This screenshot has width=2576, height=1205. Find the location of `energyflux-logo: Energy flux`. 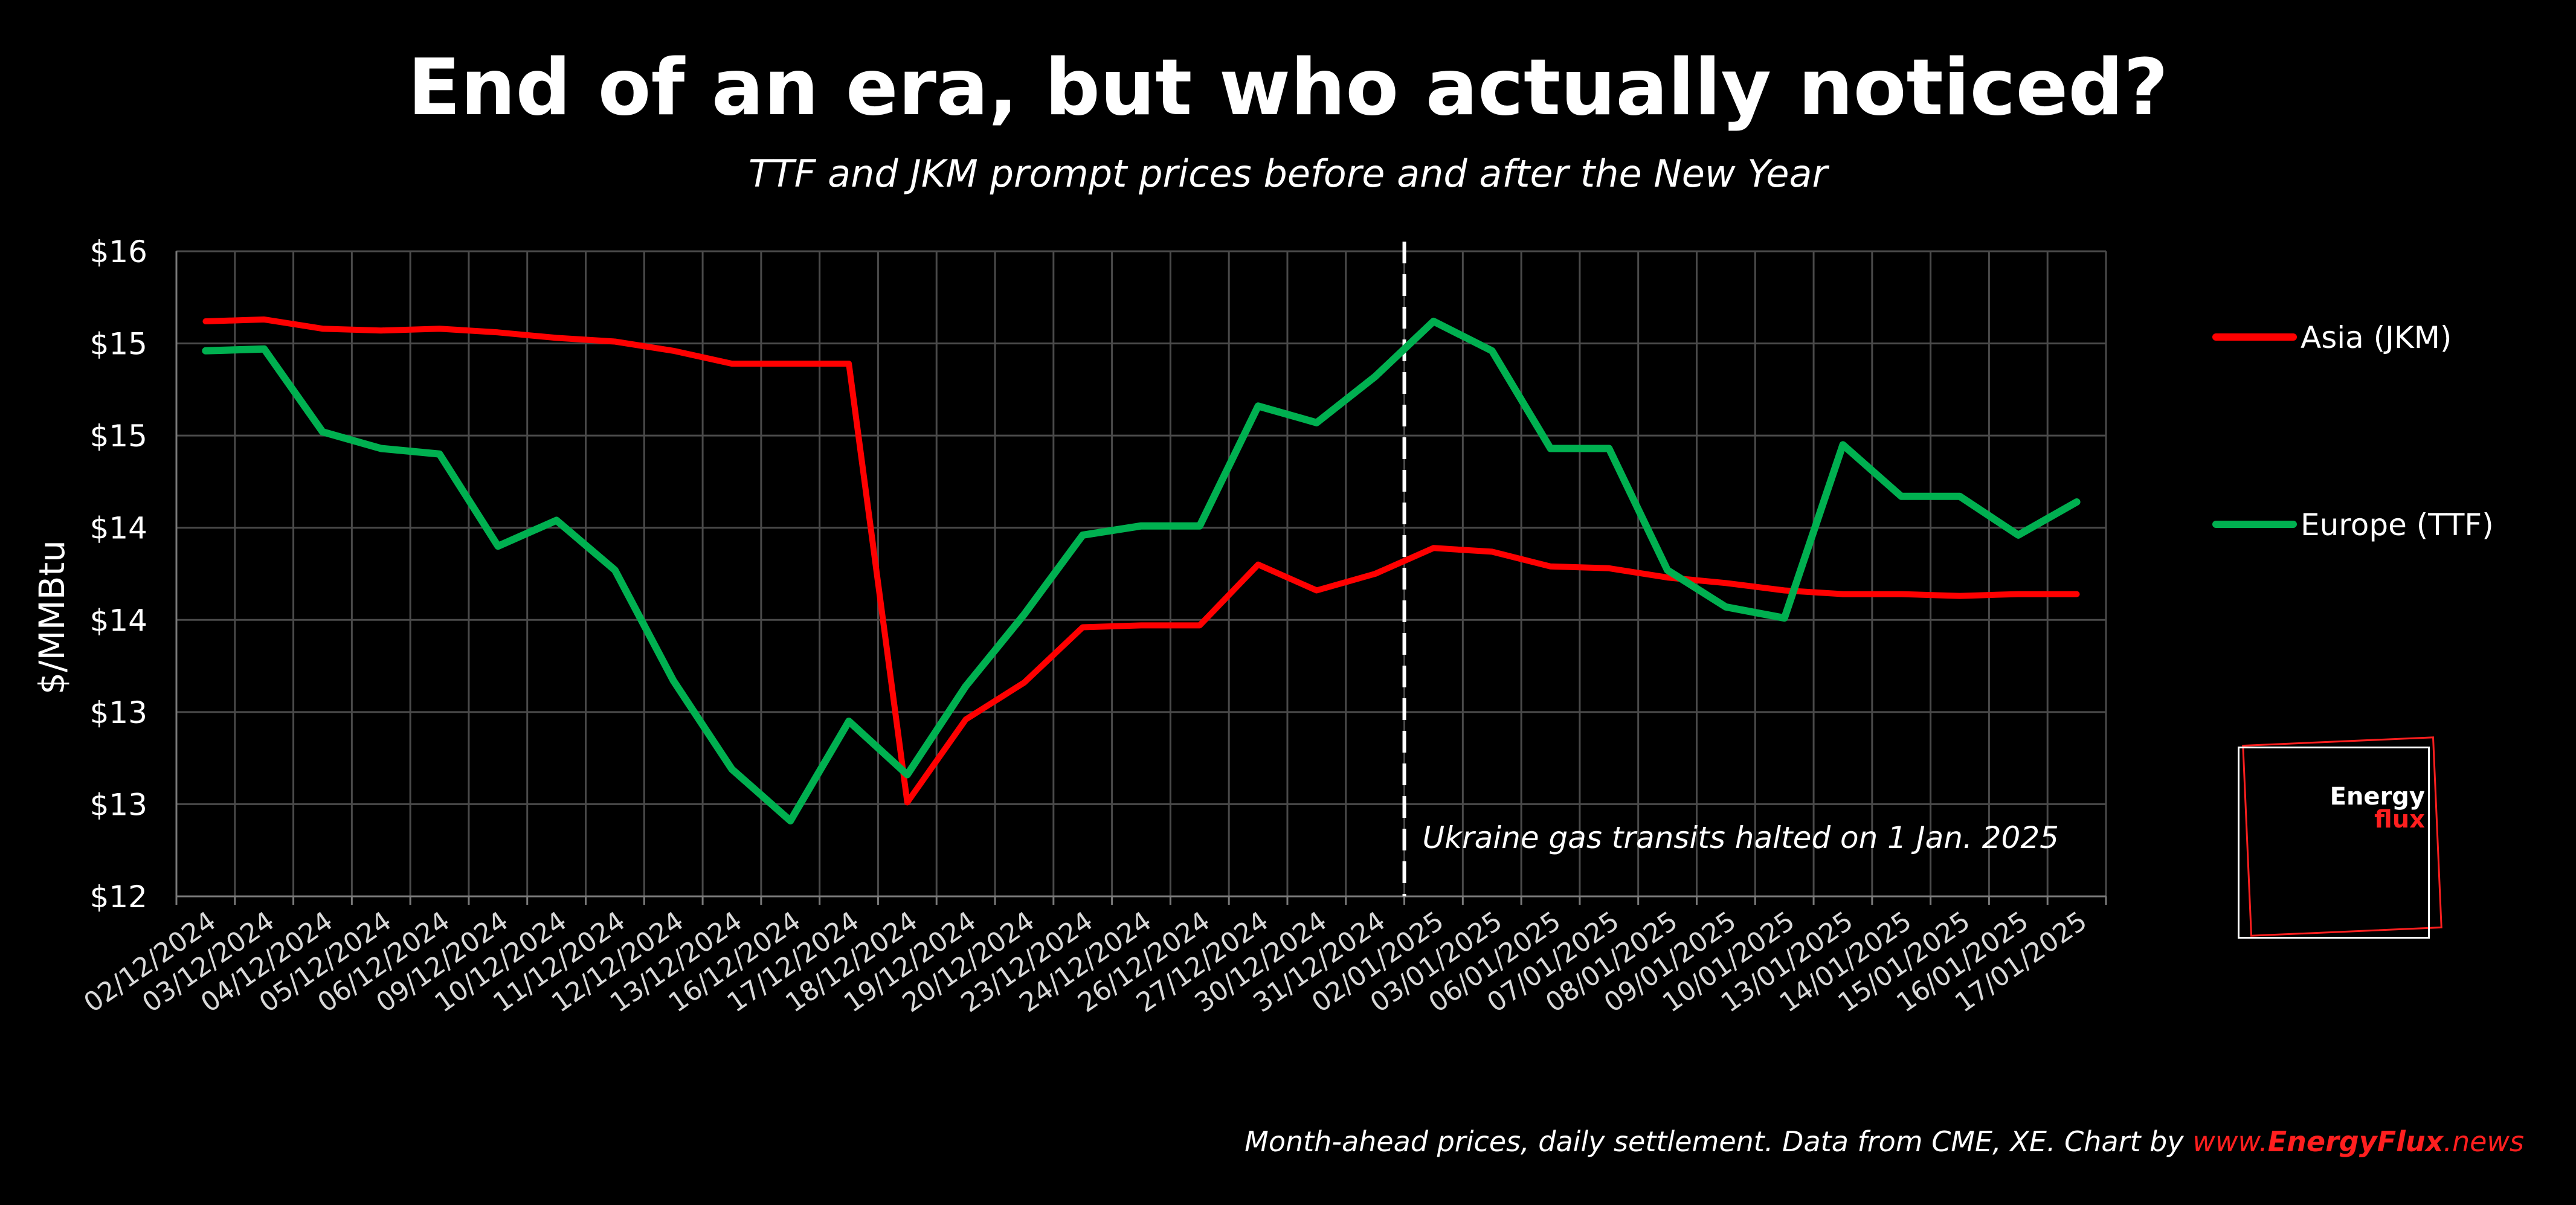

energyflux-logo: Energy flux is located at coordinates (2340, 837).